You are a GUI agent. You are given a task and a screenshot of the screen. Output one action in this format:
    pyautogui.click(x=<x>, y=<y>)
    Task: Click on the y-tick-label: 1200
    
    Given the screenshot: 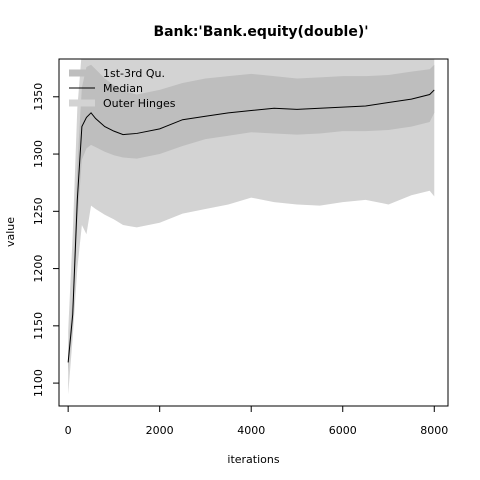 What is the action you would take?
    pyautogui.click(x=38, y=269)
    